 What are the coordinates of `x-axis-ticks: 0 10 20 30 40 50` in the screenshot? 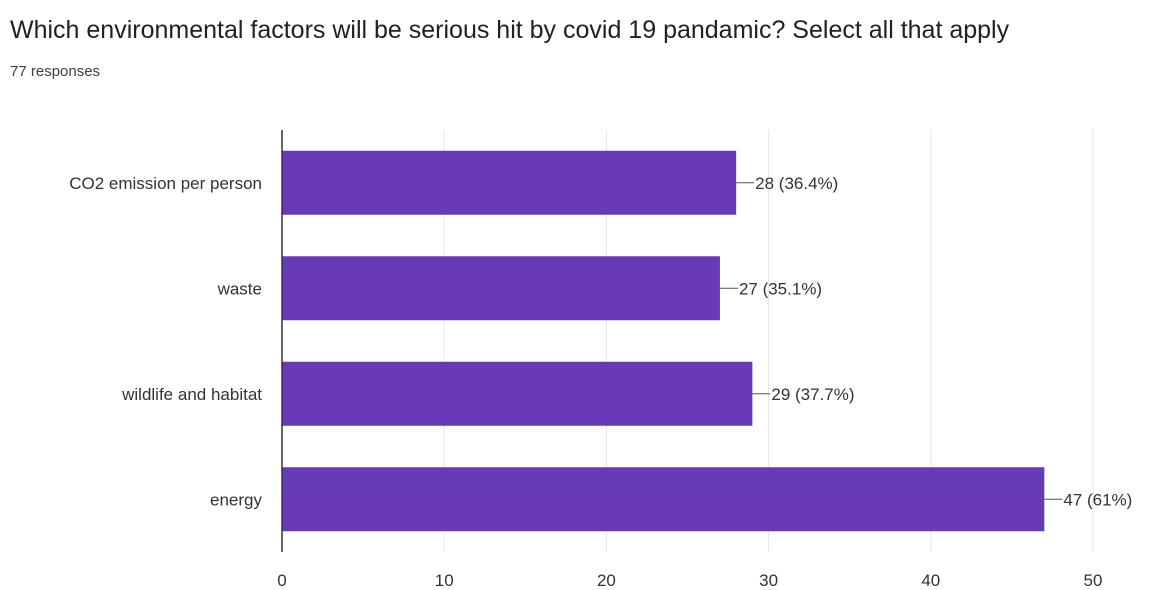 It's located at (689, 580).